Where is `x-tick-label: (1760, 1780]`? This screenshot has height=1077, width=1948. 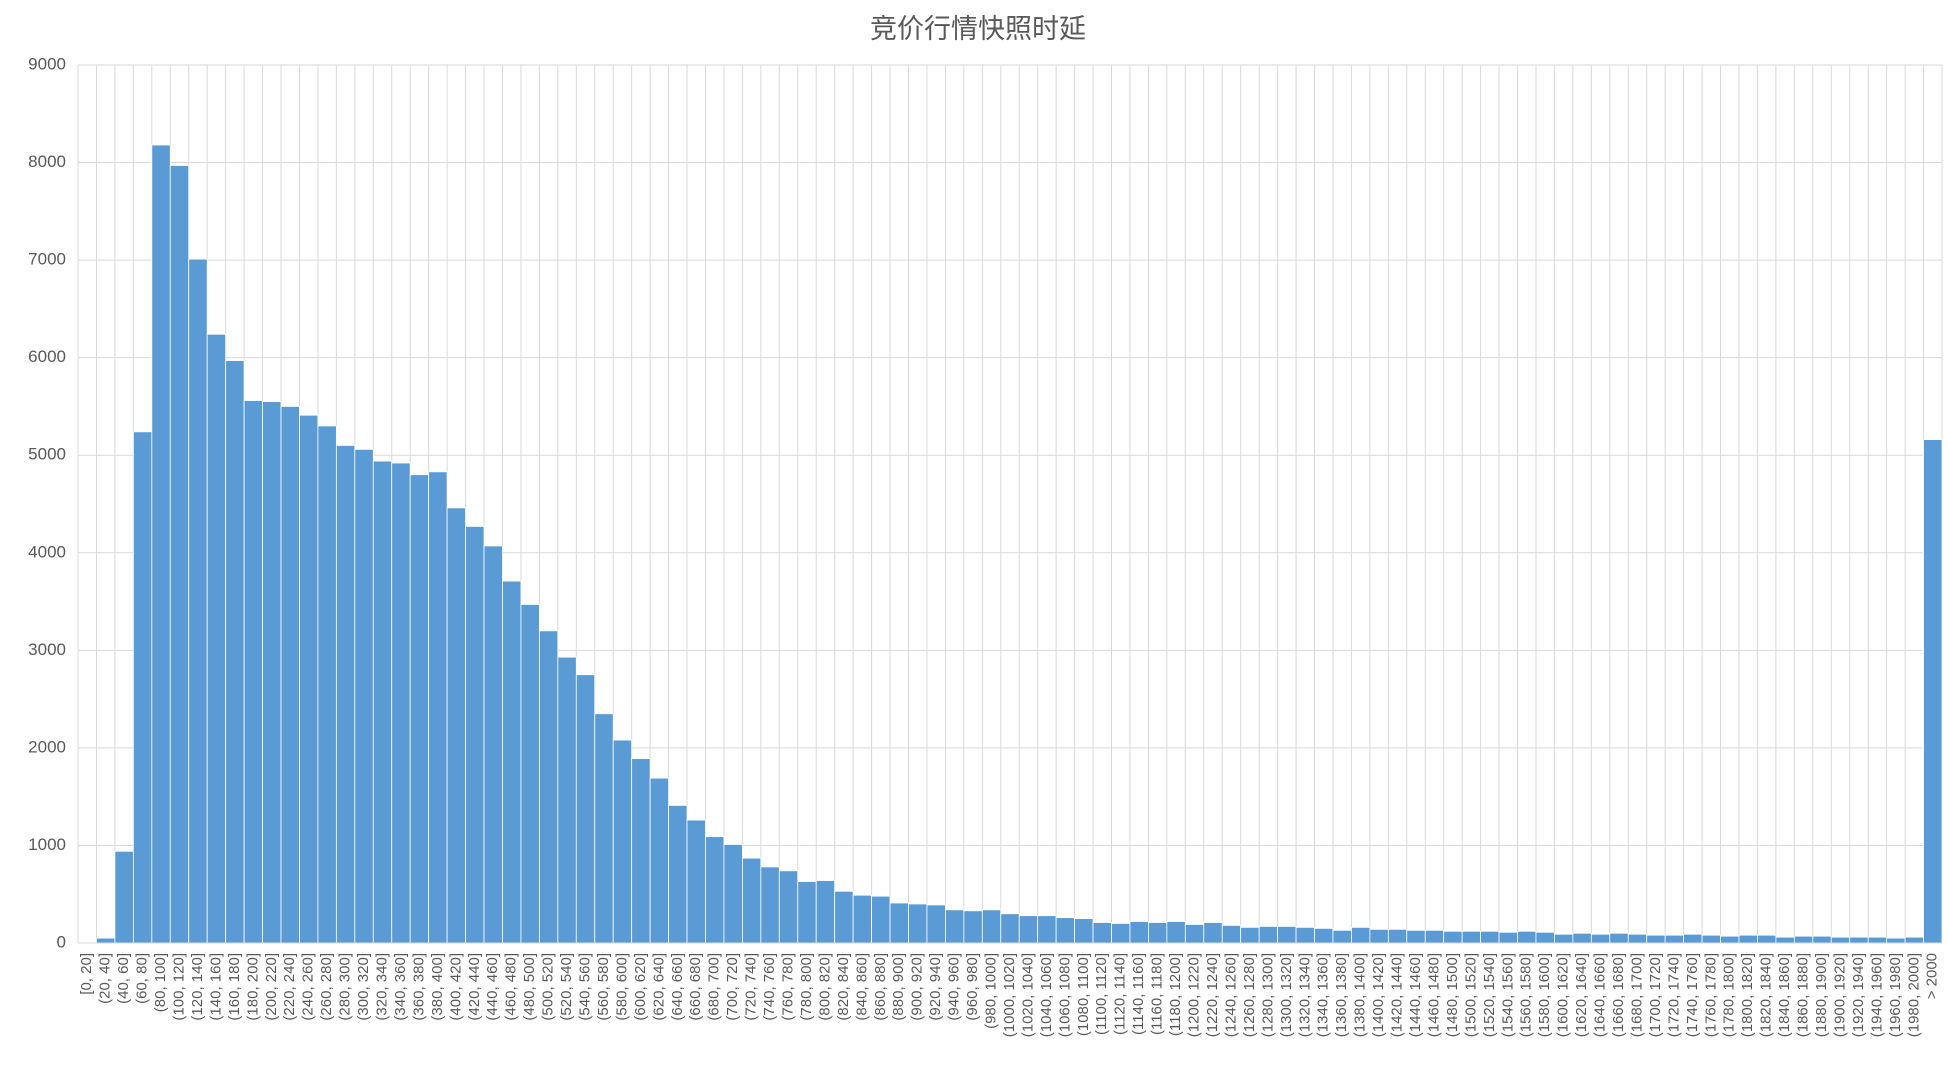
x-tick-label: (1760, 1780] is located at coordinates (1710, 995).